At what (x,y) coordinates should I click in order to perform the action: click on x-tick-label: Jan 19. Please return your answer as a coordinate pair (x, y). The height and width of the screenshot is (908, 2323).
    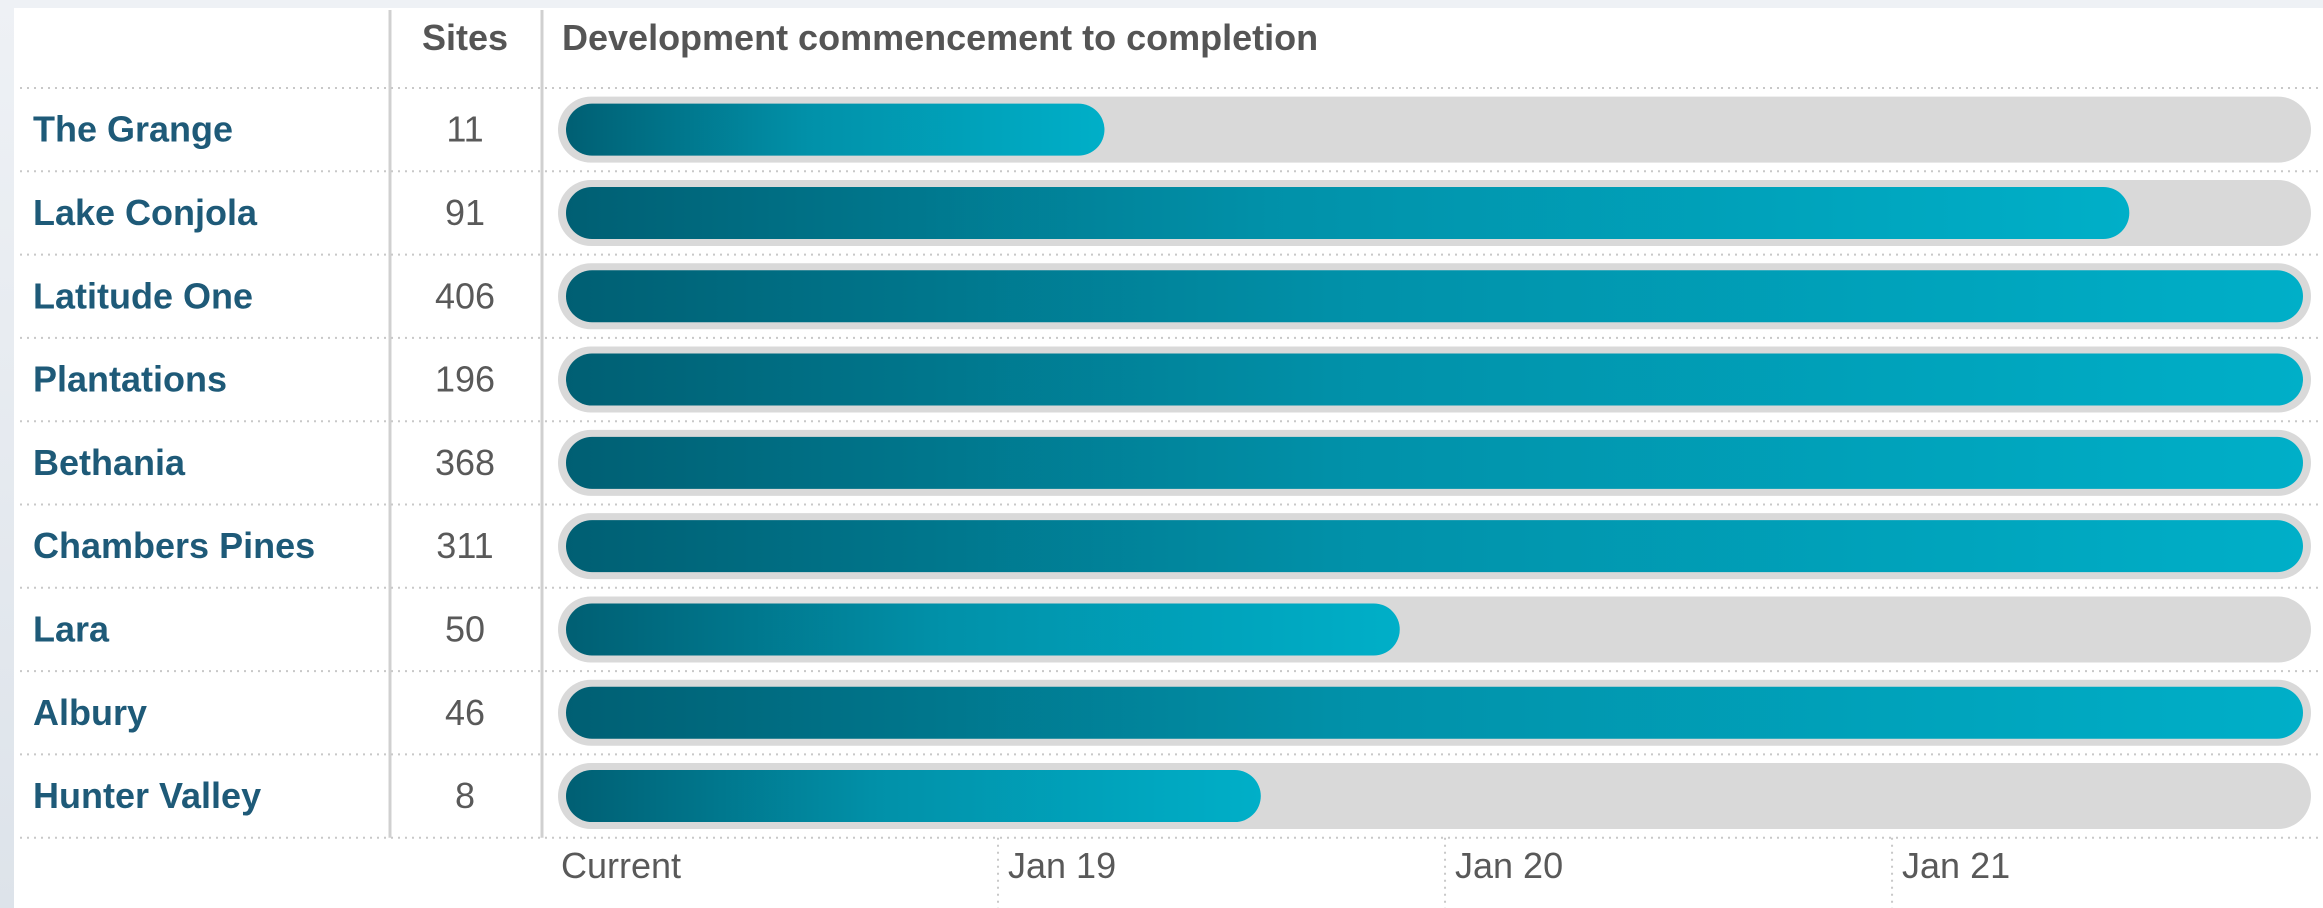
    Looking at the image, I should click on (1062, 865).